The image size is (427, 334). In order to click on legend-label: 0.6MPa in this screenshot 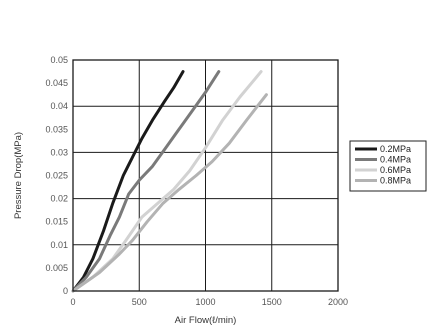, I will do `click(395, 170)`.